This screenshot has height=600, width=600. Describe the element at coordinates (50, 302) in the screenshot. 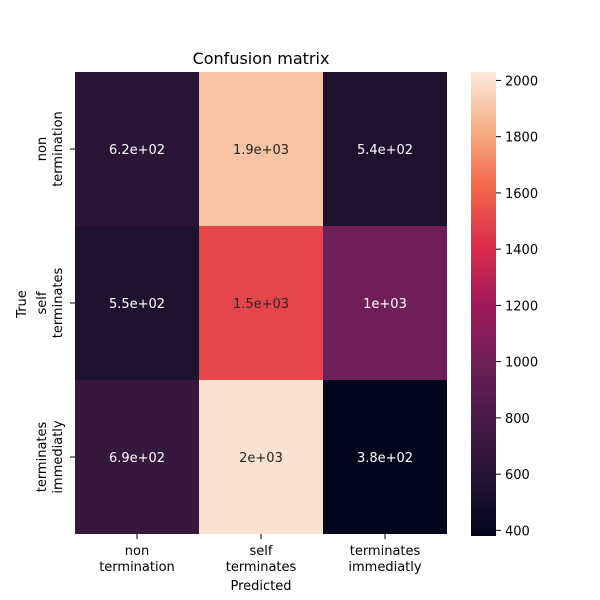

I see `y-tick-label: selfterminates` at that location.